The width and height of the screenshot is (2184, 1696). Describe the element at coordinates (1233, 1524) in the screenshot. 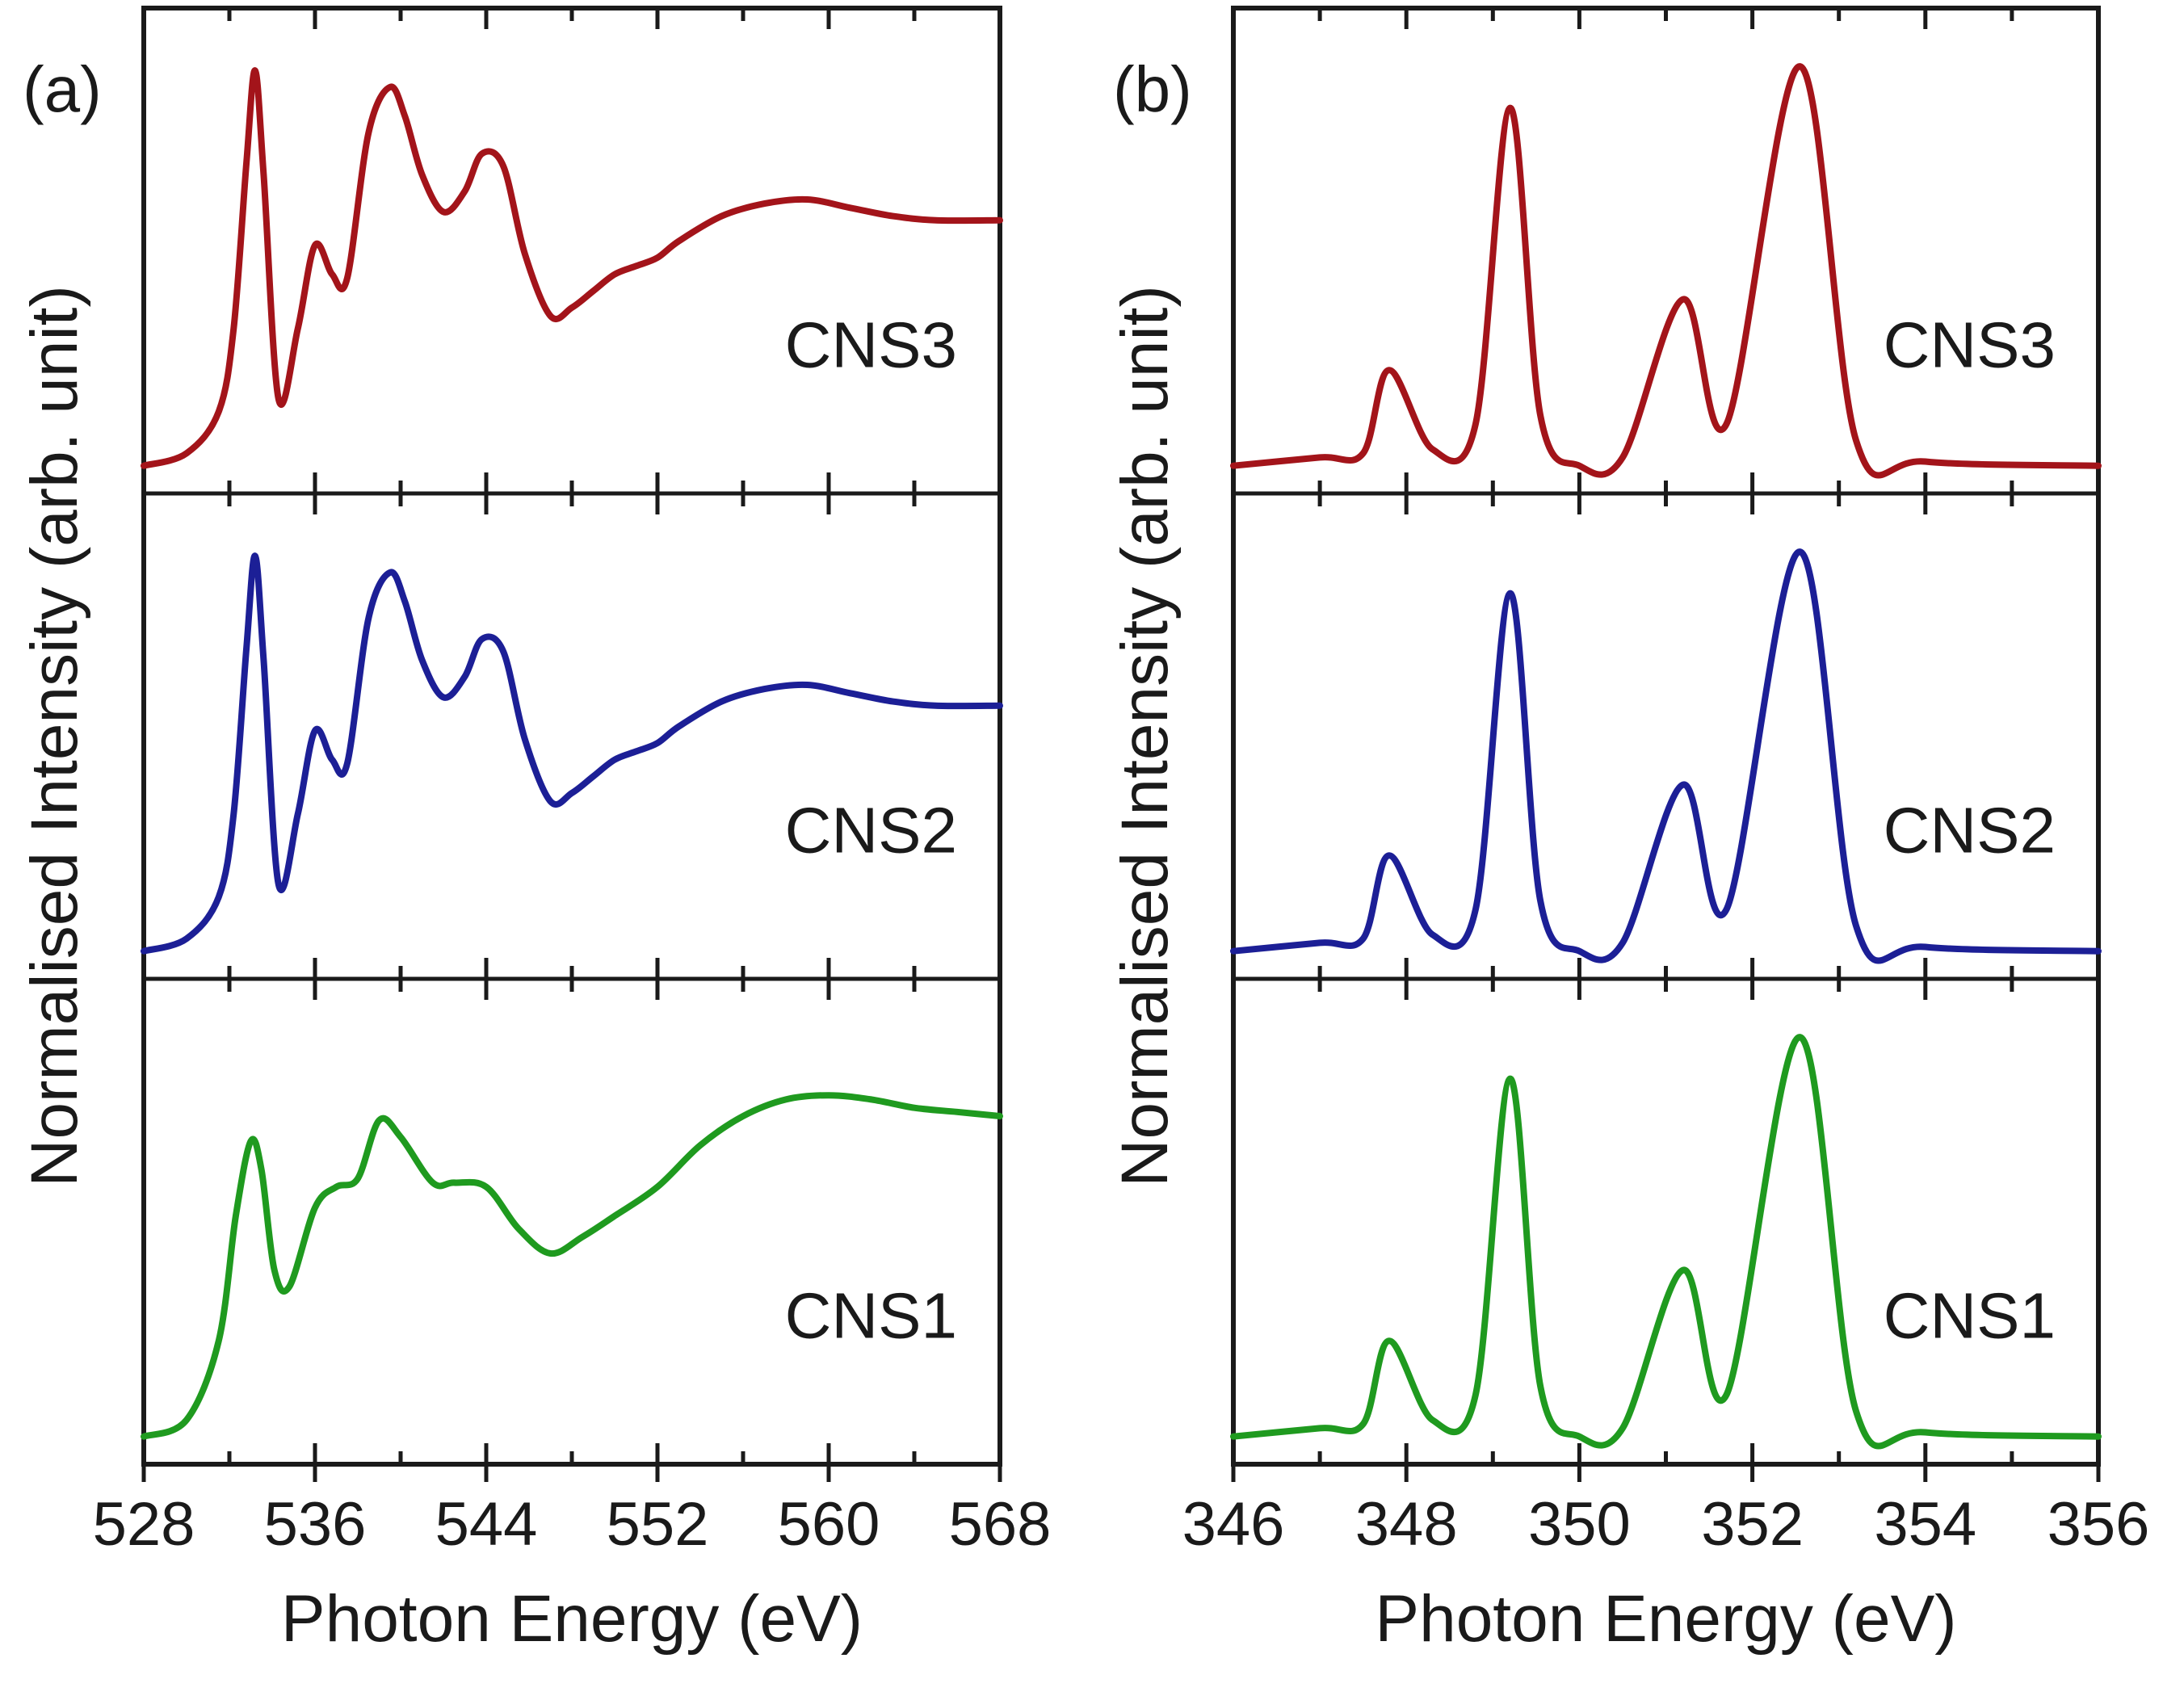

I see `x-tick-label: 346` at that location.